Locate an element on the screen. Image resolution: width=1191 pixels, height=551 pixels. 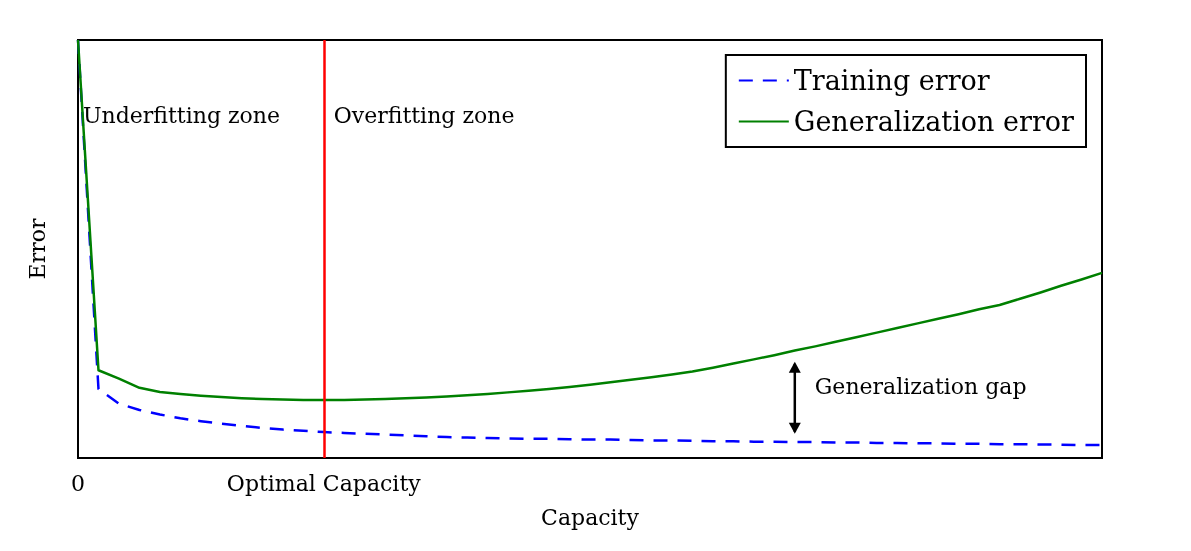
y-axis-title: Error is located at coordinates (37, 249).